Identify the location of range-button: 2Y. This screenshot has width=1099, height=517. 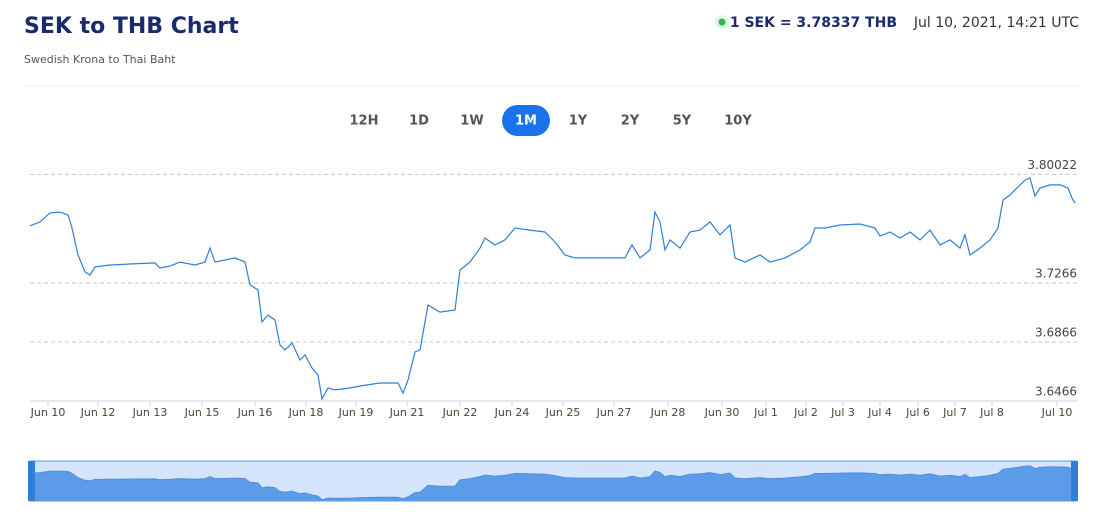
(630, 121).